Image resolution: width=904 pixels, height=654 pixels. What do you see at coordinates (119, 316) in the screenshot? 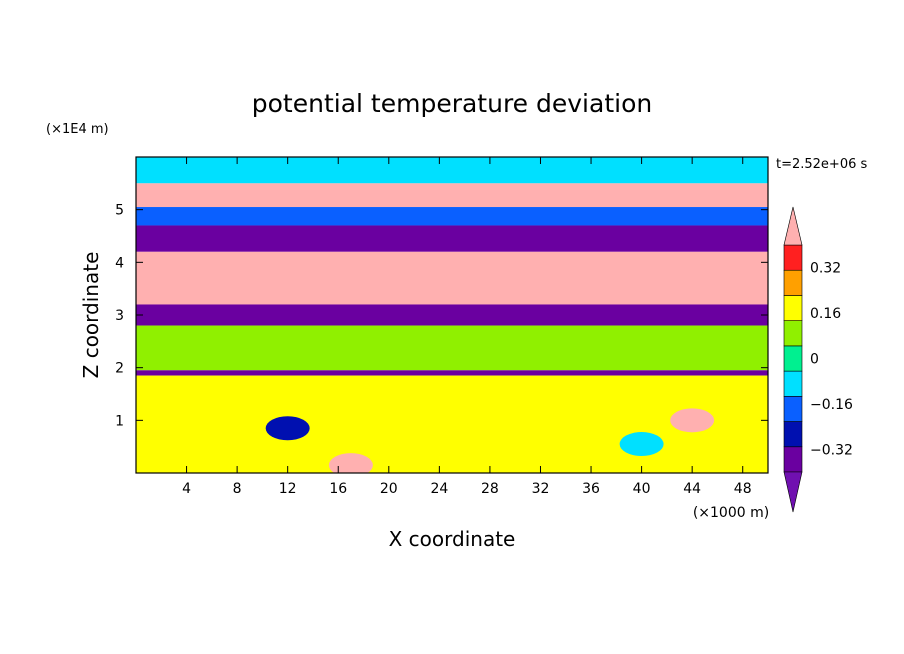
I see `y-tick-label: 3` at bounding box center [119, 316].